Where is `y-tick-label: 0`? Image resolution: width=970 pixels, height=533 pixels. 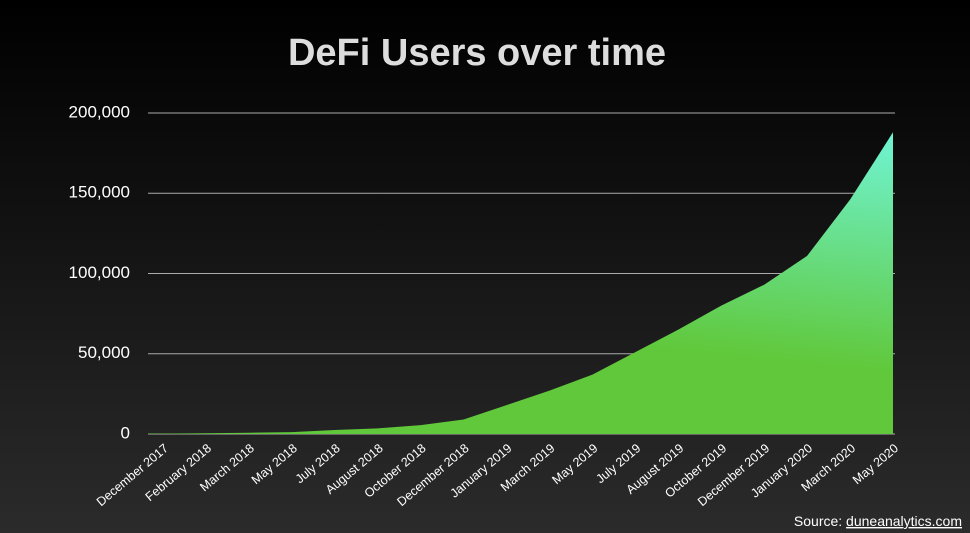 y-tick-label: 0 is located at coordinates (125, 432).